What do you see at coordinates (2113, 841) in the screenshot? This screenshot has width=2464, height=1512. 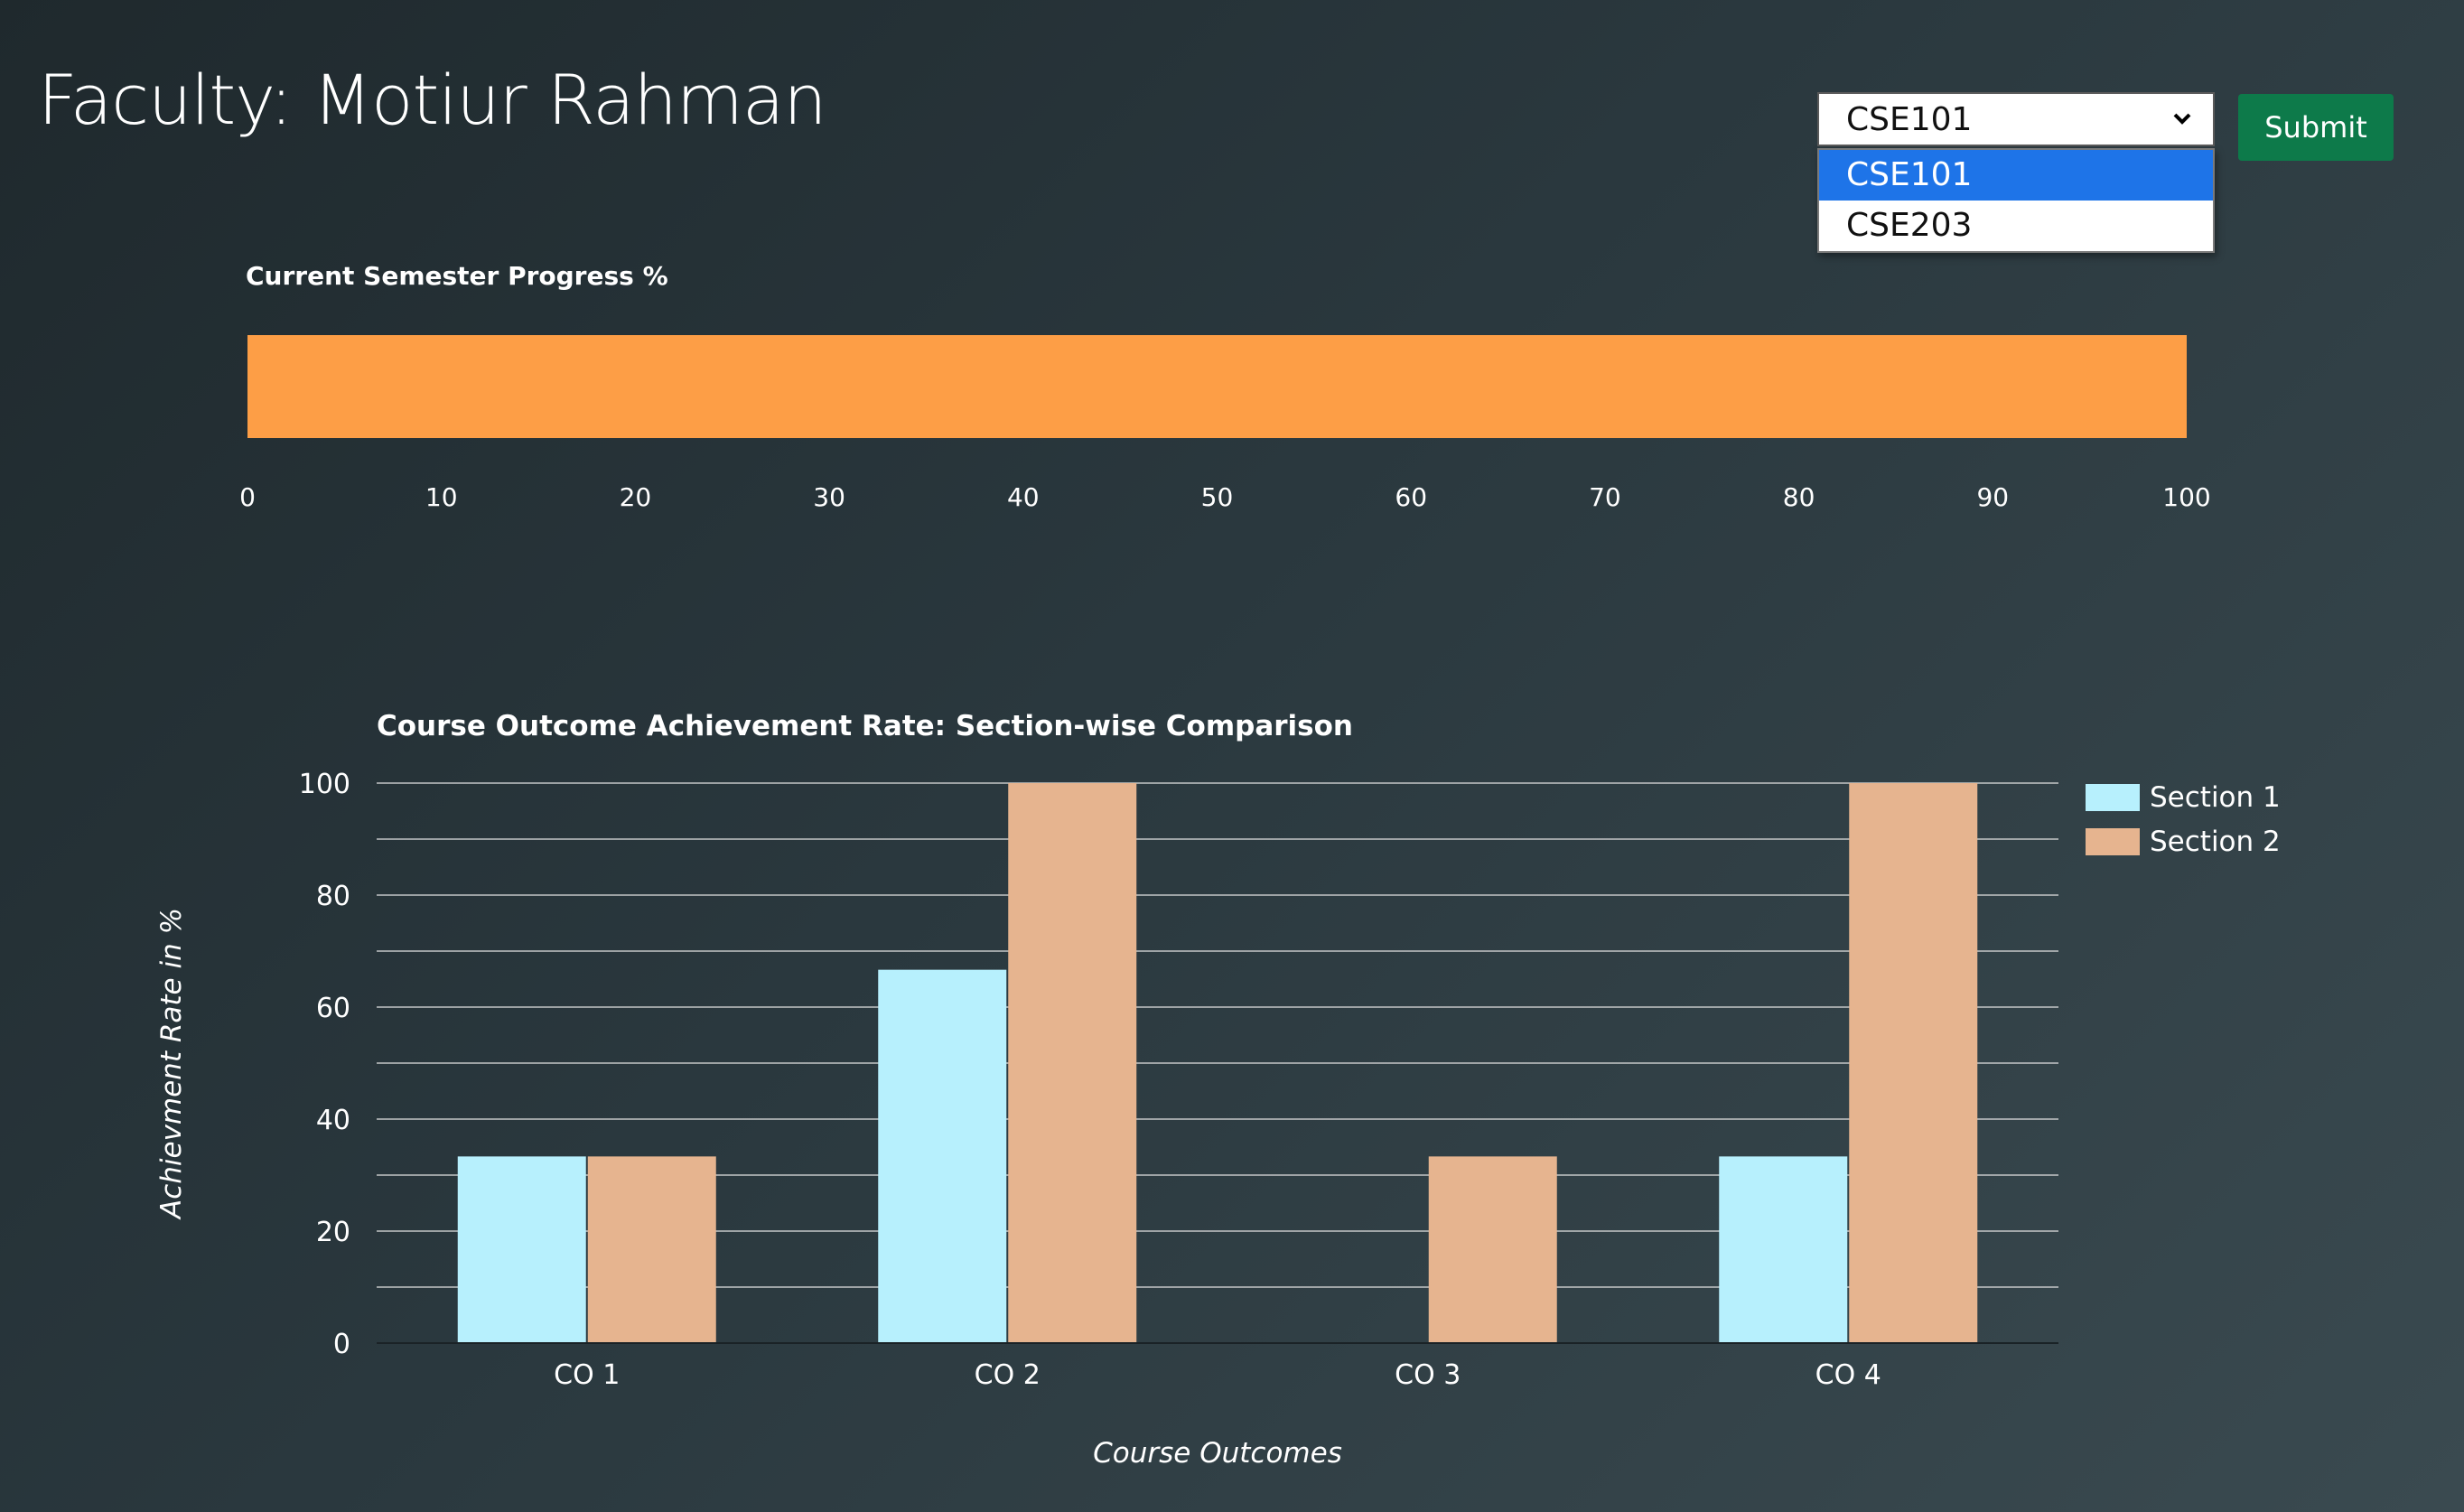 I see `legend-swatch-section2` at bounding box center [2113, 841].